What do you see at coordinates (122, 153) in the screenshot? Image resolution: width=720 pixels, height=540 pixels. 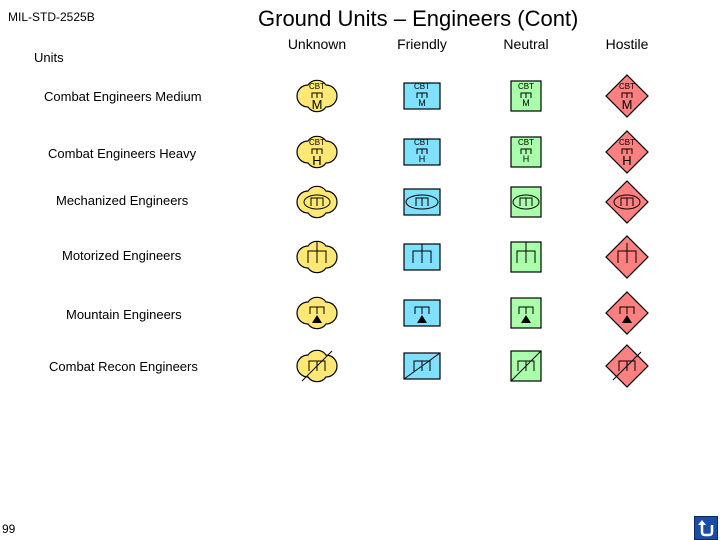 I see `row-label-combat-engineers-heavy: Combat Engineers Heavy` at bounding box center [122, 153].